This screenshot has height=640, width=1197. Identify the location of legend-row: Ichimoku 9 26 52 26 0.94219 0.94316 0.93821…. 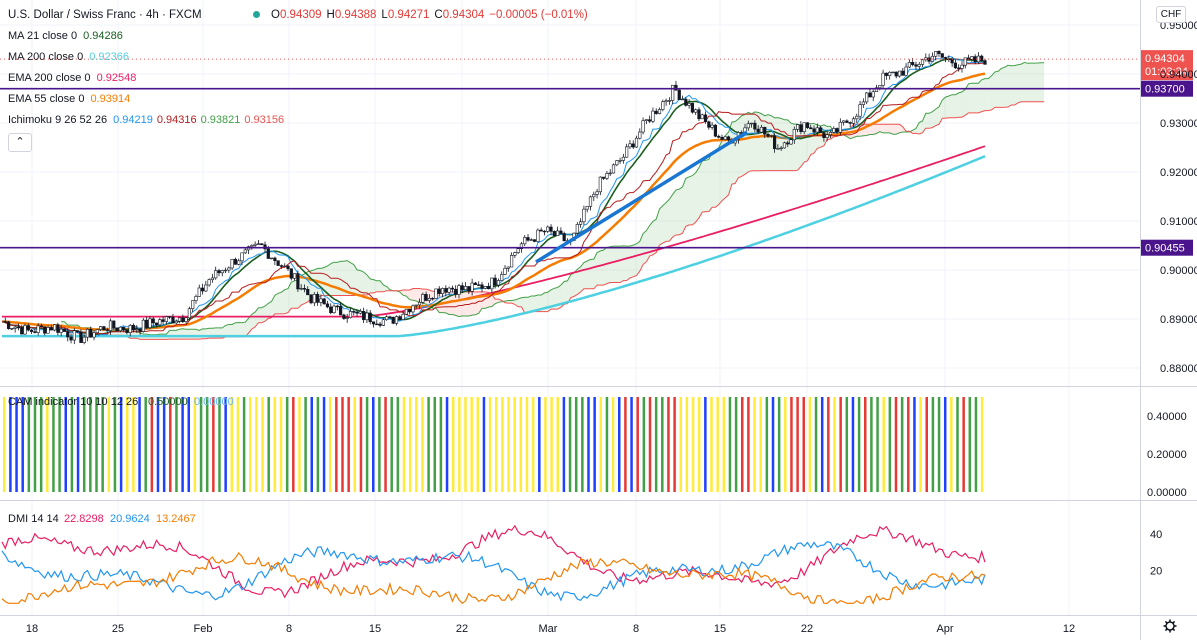
(148, 120).